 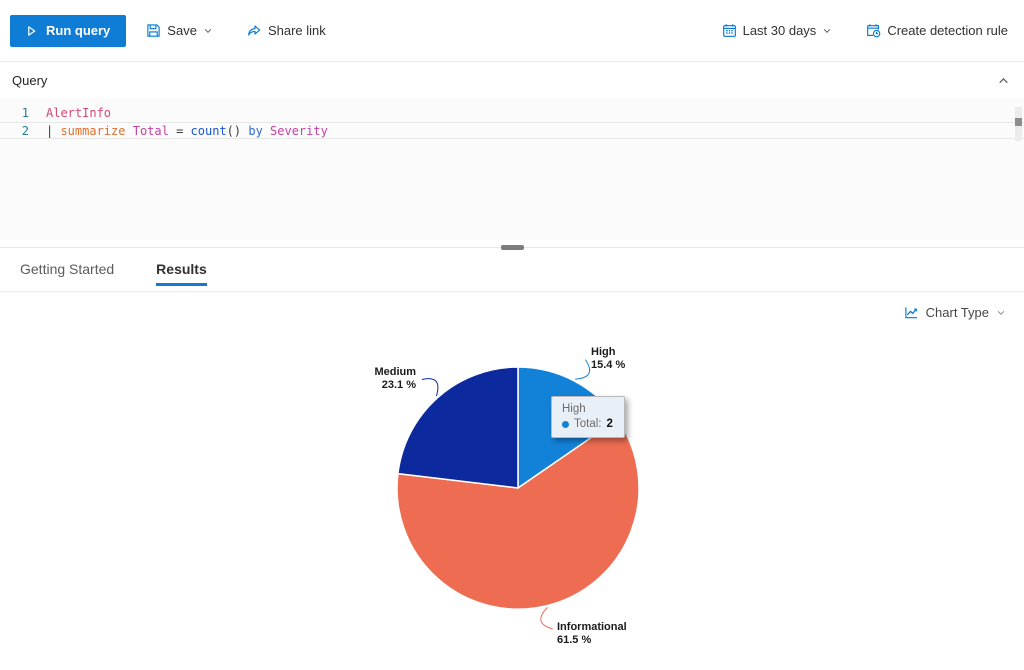 I want to click on share-icon, so click(x=254, y=30).